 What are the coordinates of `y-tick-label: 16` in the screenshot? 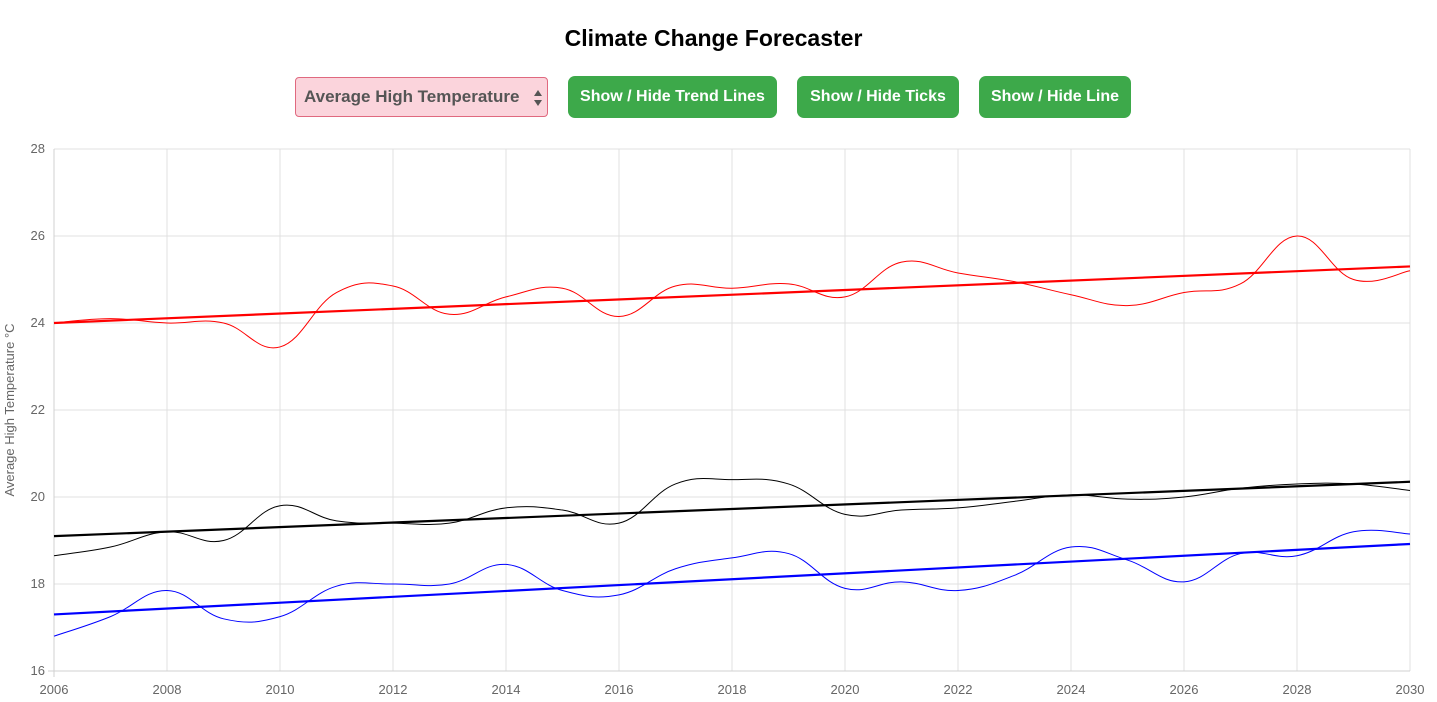 It's located at (38, 670).